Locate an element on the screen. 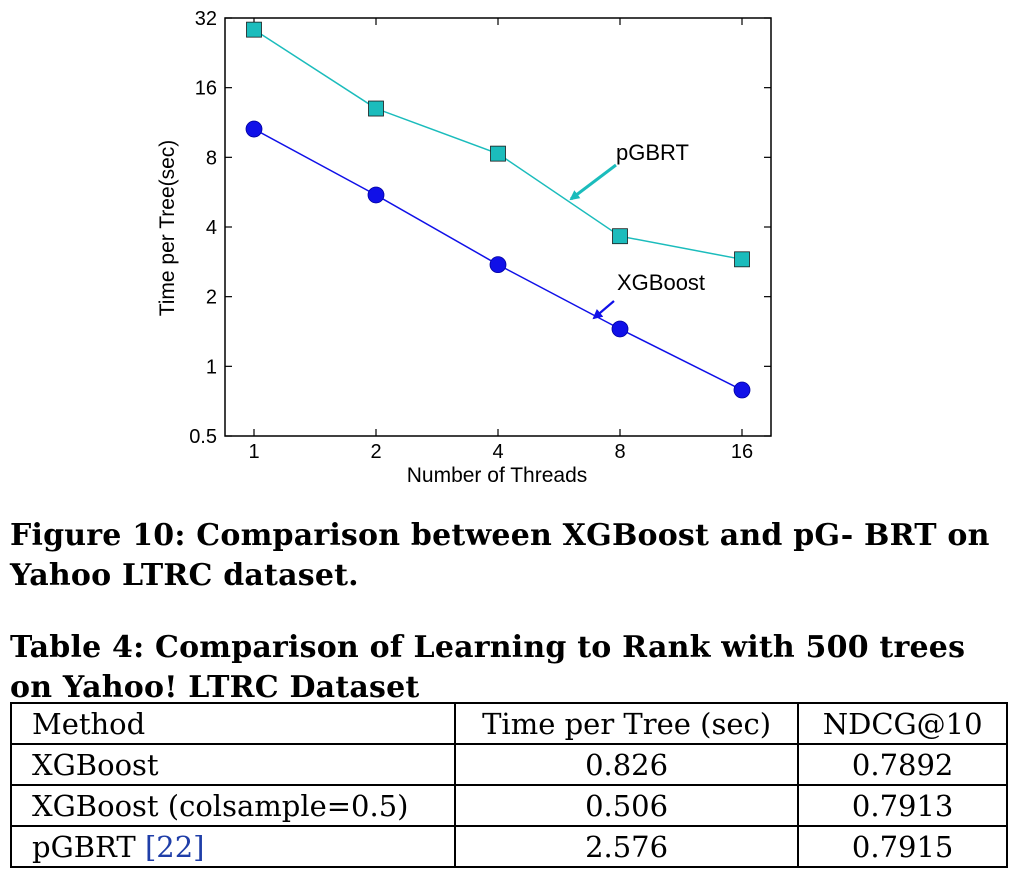 The height and width of the screenshot is (874, 1020). method-name: XGBoost (colsample=0.5) is located at coordinates (220, 805).